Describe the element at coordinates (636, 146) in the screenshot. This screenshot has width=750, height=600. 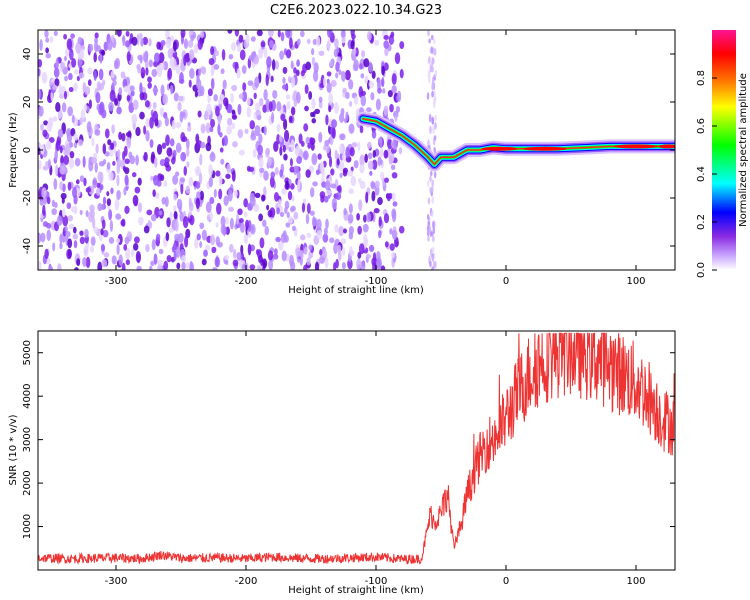
I see `ridge-peak` at that location.